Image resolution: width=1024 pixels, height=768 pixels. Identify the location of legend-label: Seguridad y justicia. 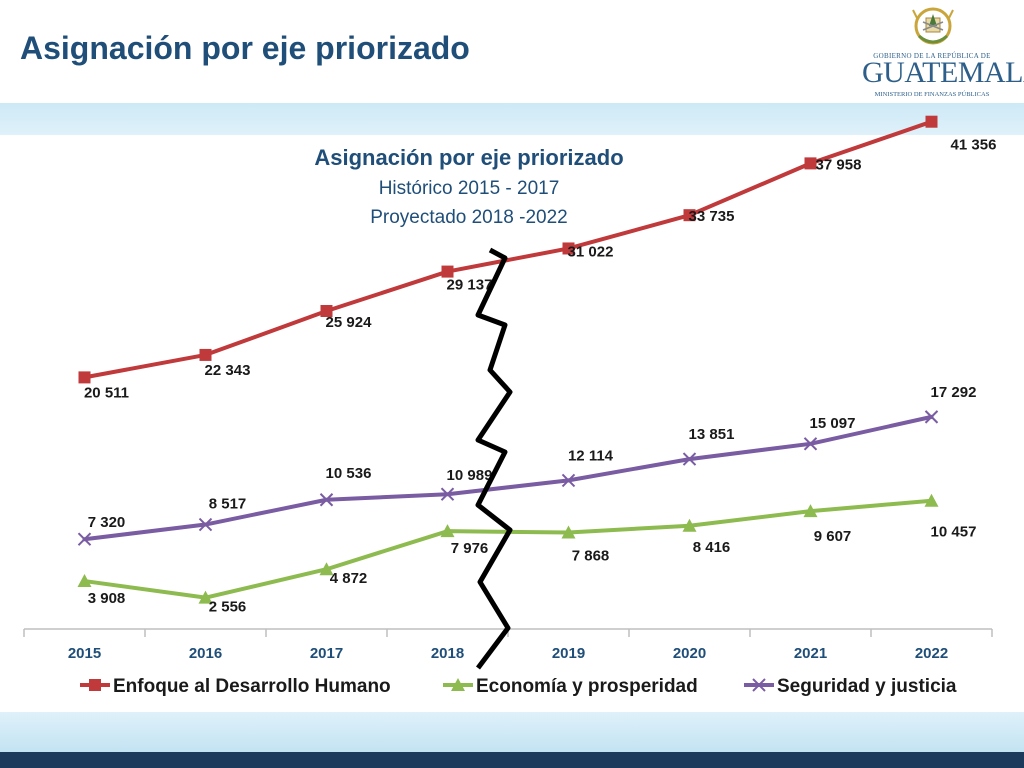
(867, 686).